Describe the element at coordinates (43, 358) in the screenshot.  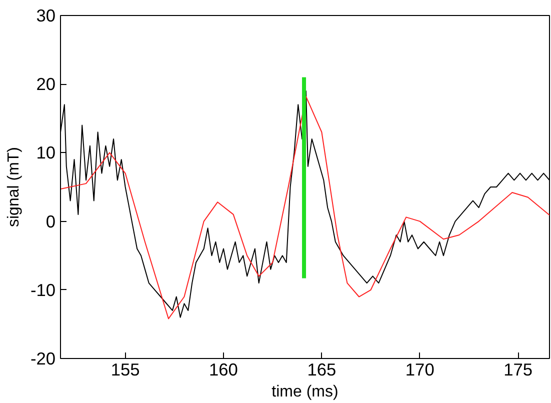
I see `y-tick-label: -20` at that location.